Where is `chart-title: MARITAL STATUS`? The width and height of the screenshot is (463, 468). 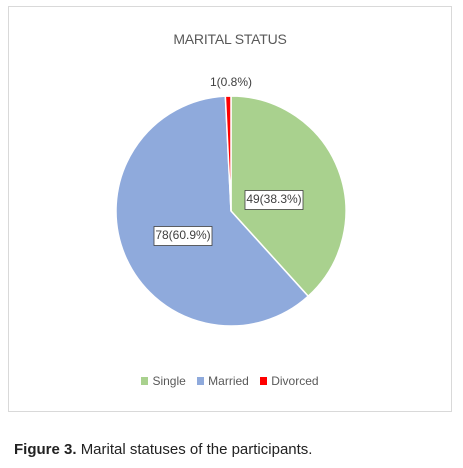
chart-title: MARITAL STATUS is located at coordinates (230, 39).